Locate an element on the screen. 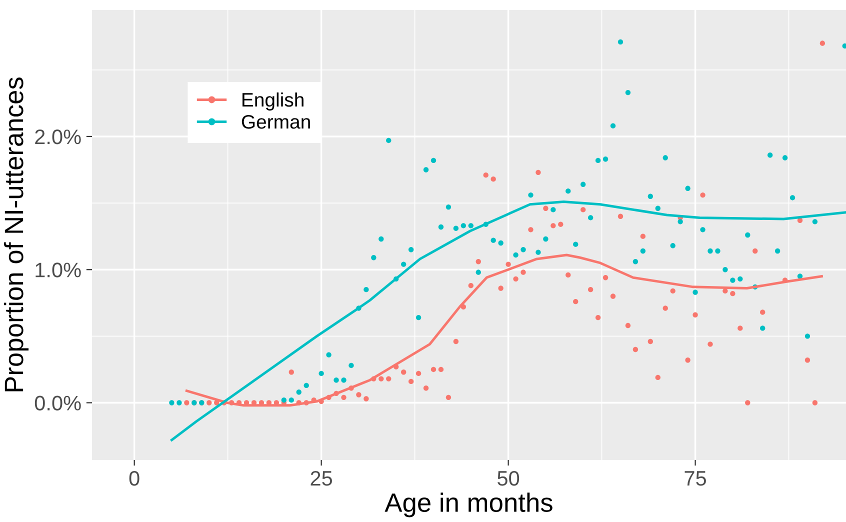 The height and width of the screenshot is (522, 846). legend-label: English is located at coordinates (273, 101).